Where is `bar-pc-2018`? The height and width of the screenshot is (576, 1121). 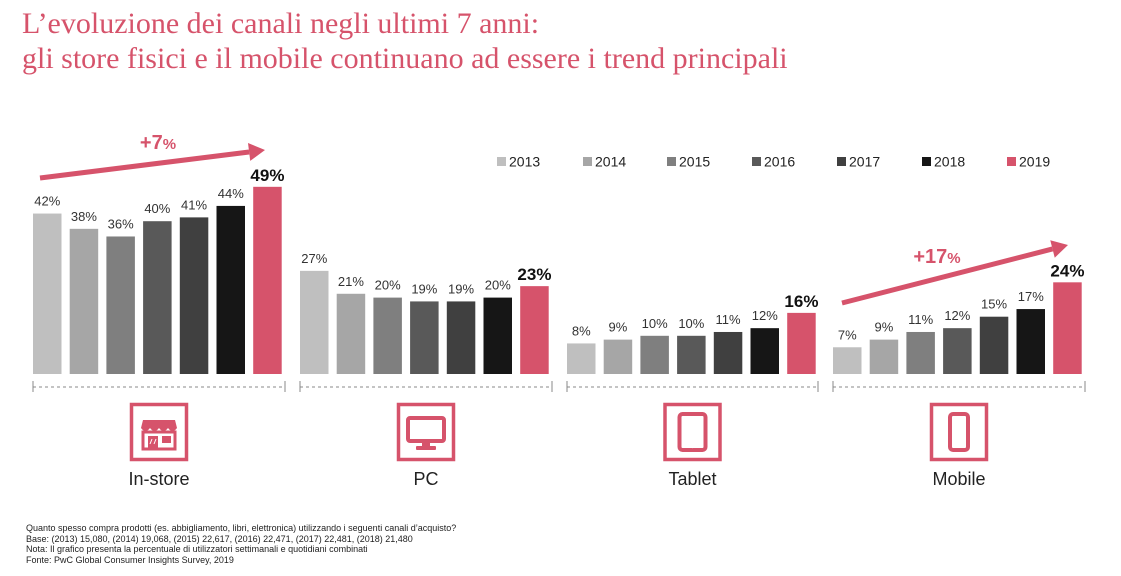
bar-pc-2018 is located at coordinates (497, 335).